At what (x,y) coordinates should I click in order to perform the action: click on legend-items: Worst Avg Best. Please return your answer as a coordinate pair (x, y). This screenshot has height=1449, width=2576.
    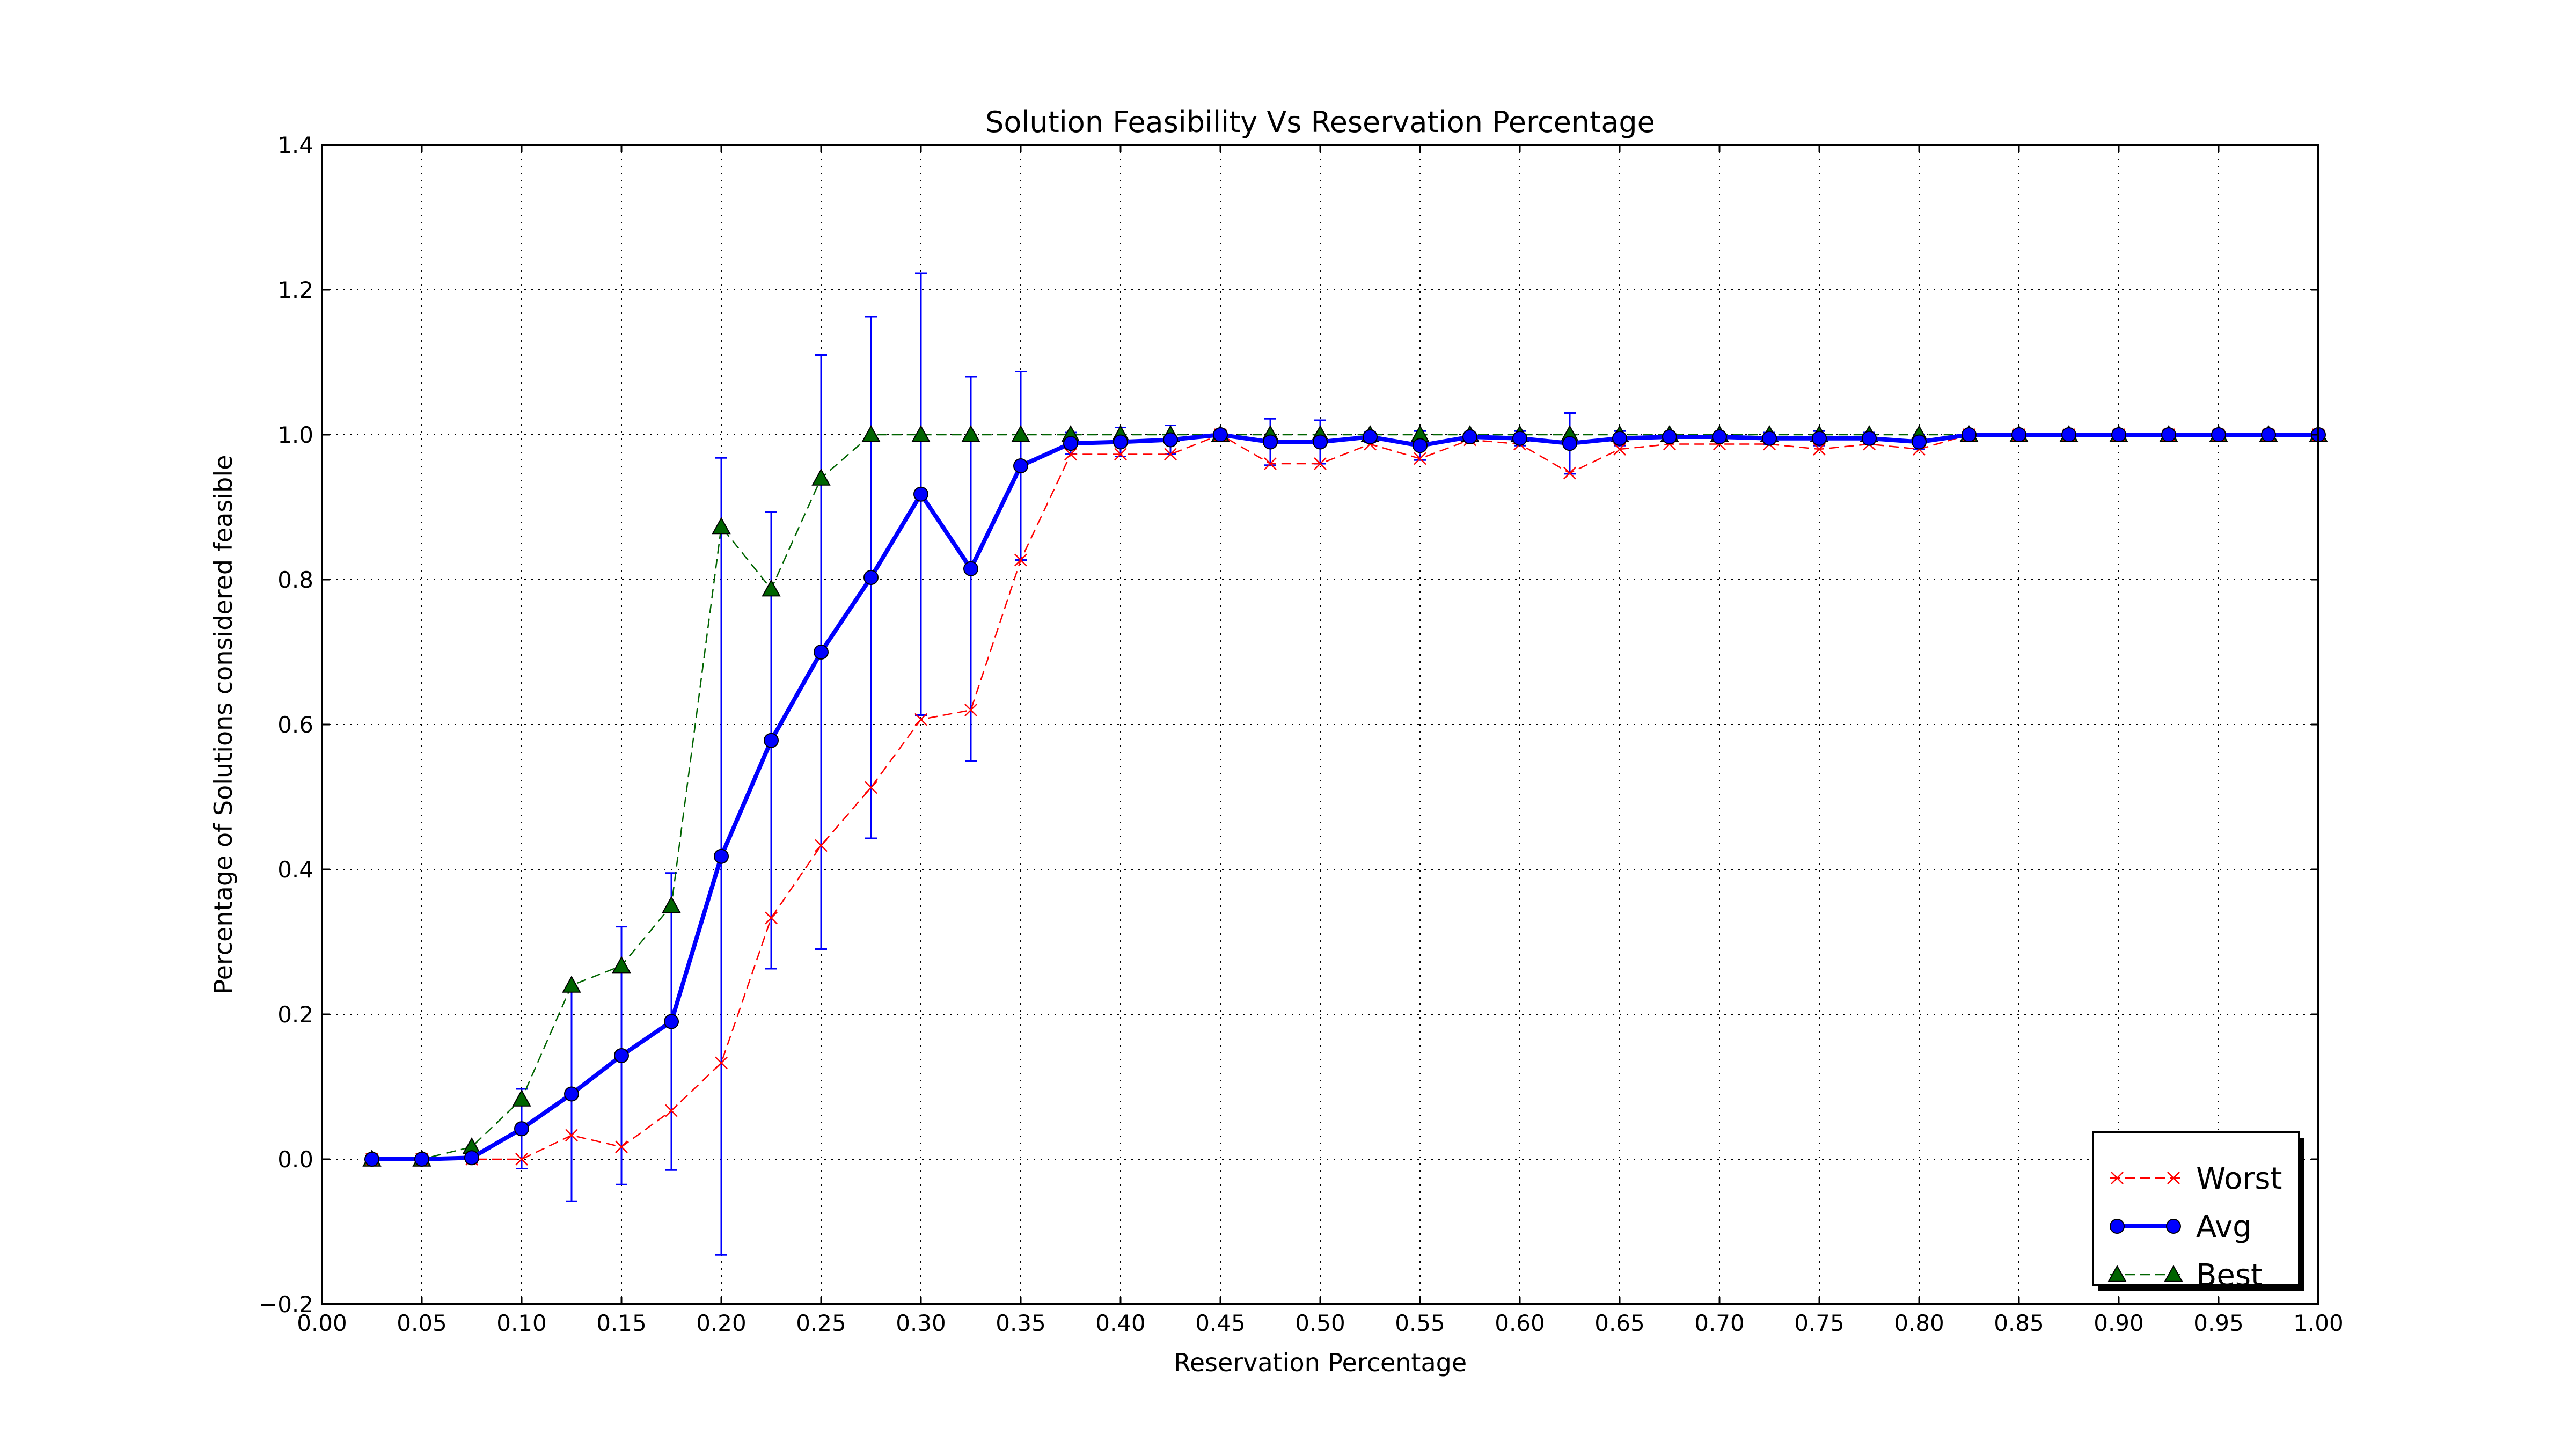
    Looking at the image, I should click on (2194, 1227).